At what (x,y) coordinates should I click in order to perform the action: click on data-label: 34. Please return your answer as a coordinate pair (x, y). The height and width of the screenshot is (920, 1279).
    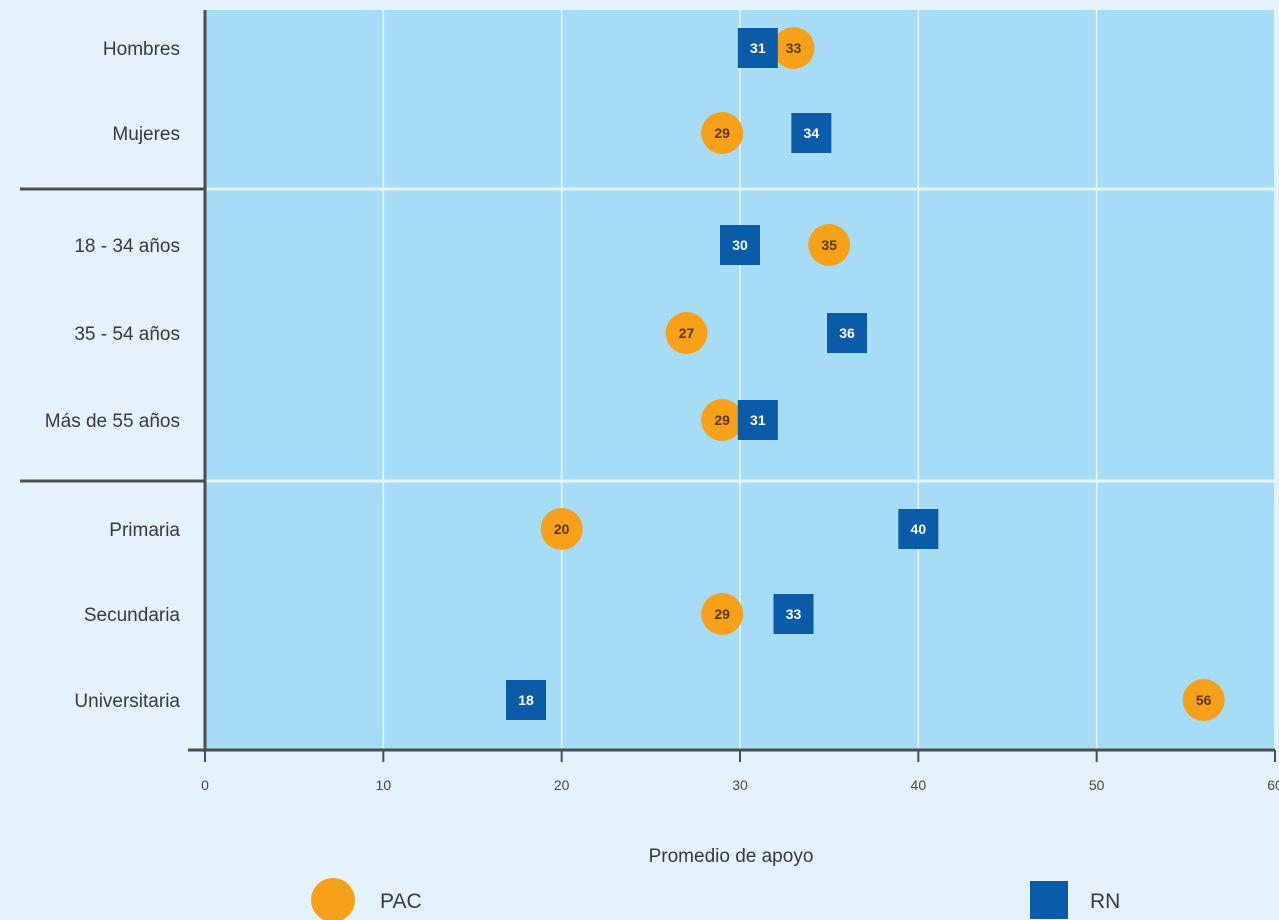
    Looking at the image, I should click on (812, 133).